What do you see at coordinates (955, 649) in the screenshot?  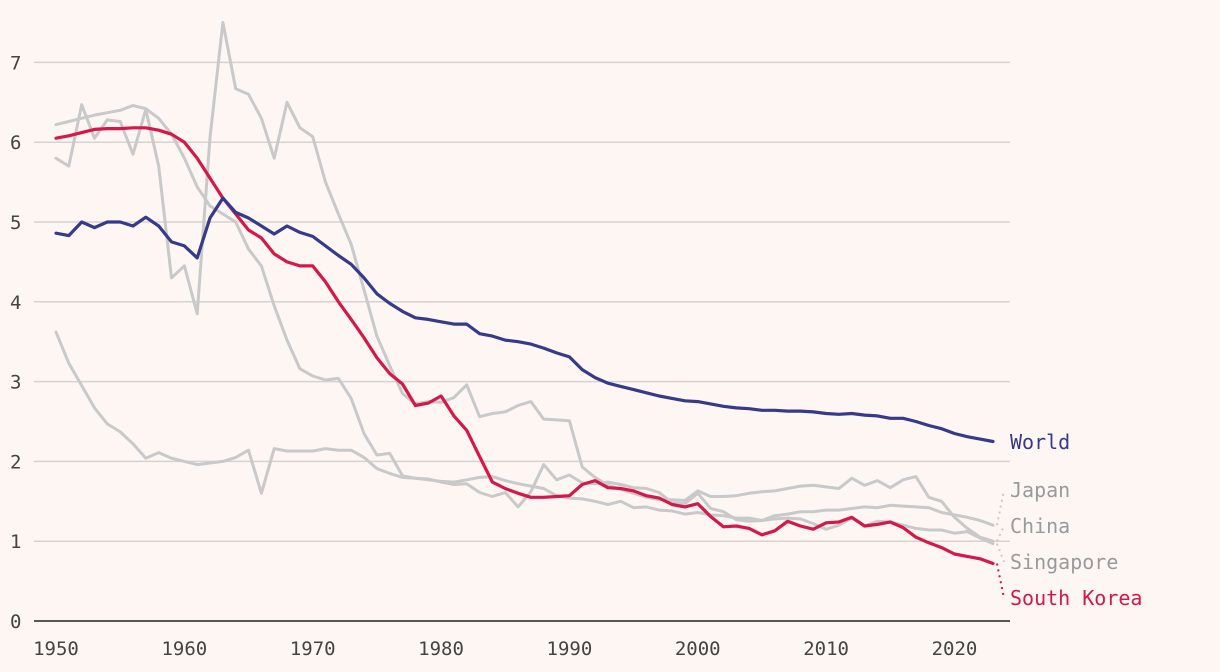 I see `x-tick-label: 2020` at bounding box center [955, 649].